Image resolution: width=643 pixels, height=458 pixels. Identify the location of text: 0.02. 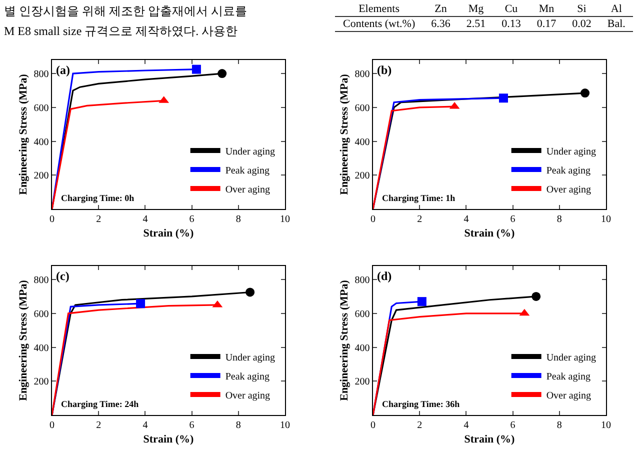
(582, 24).